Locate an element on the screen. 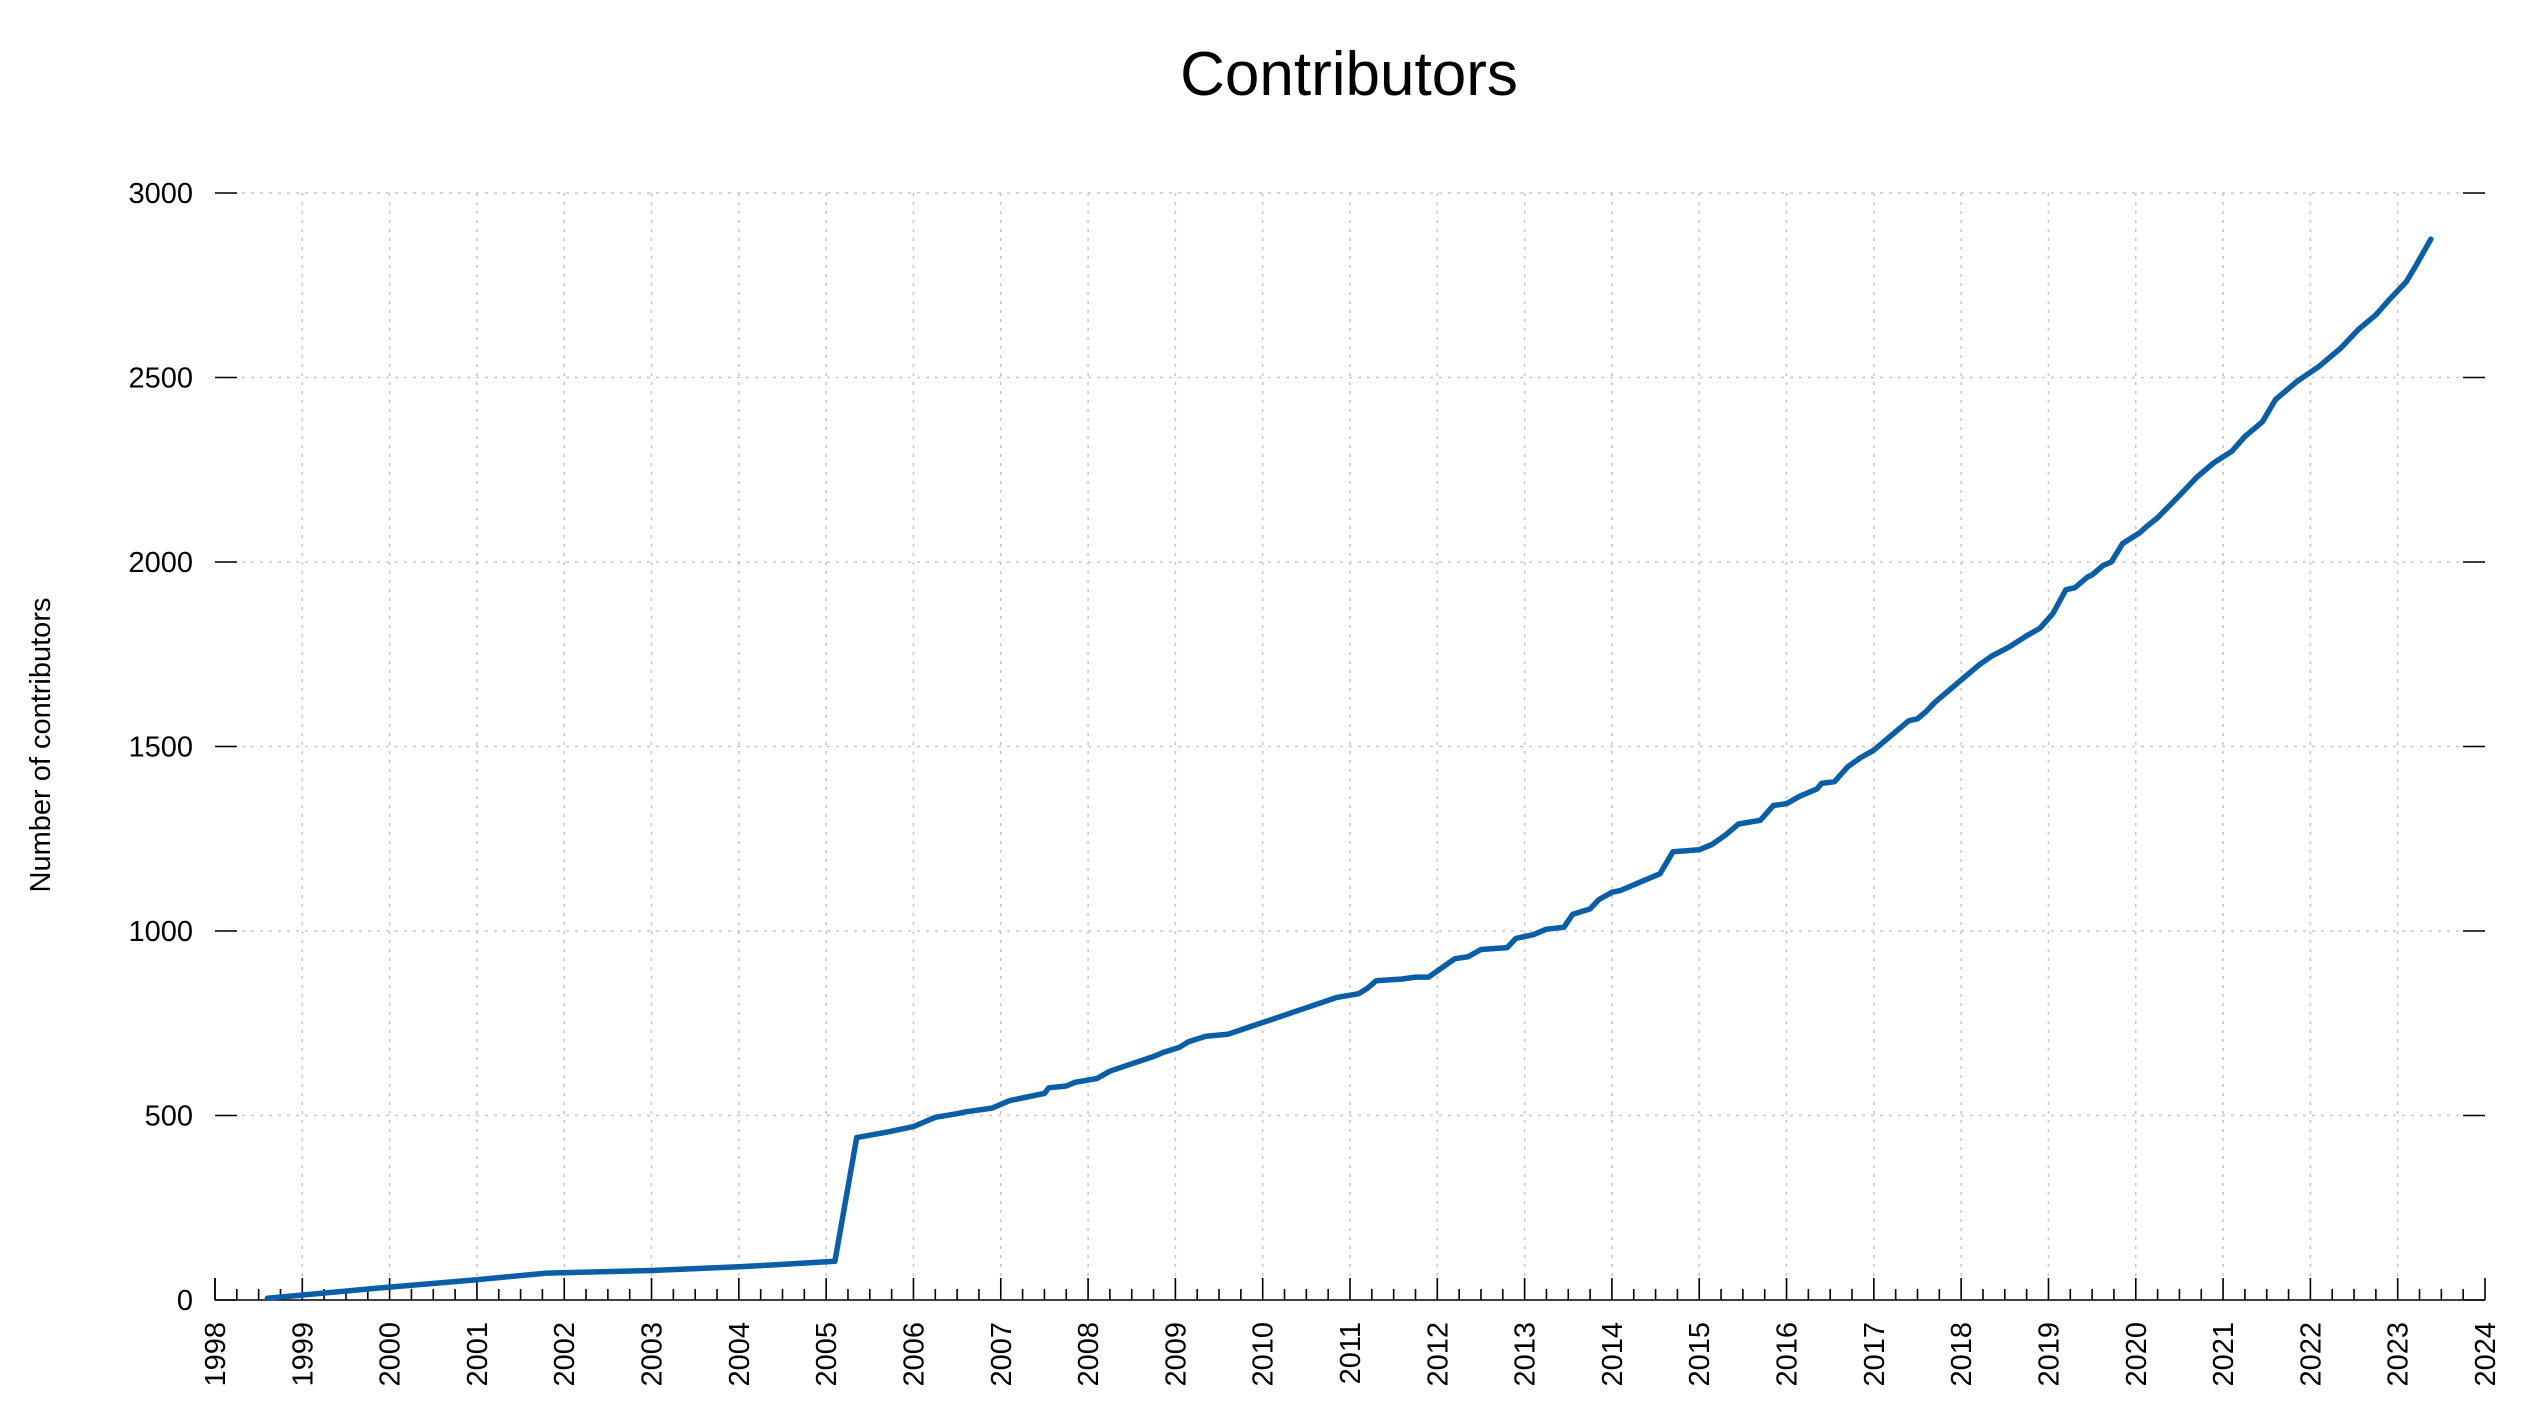 The height and width of the screenshot is (1420, 2524). x-tick-label: 2001 is located at coordinates (478, 1354).